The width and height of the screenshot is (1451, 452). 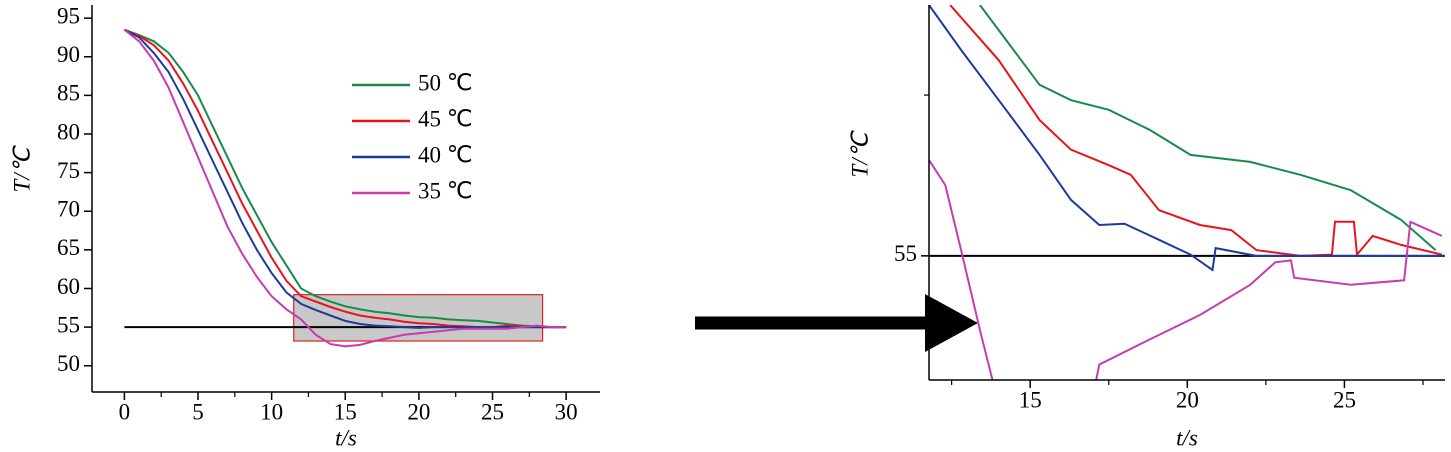 What do you see at coordinates (68, 363) in the screenshot?
I see `y-tick-label: 50` at bounding box center [68, 363].